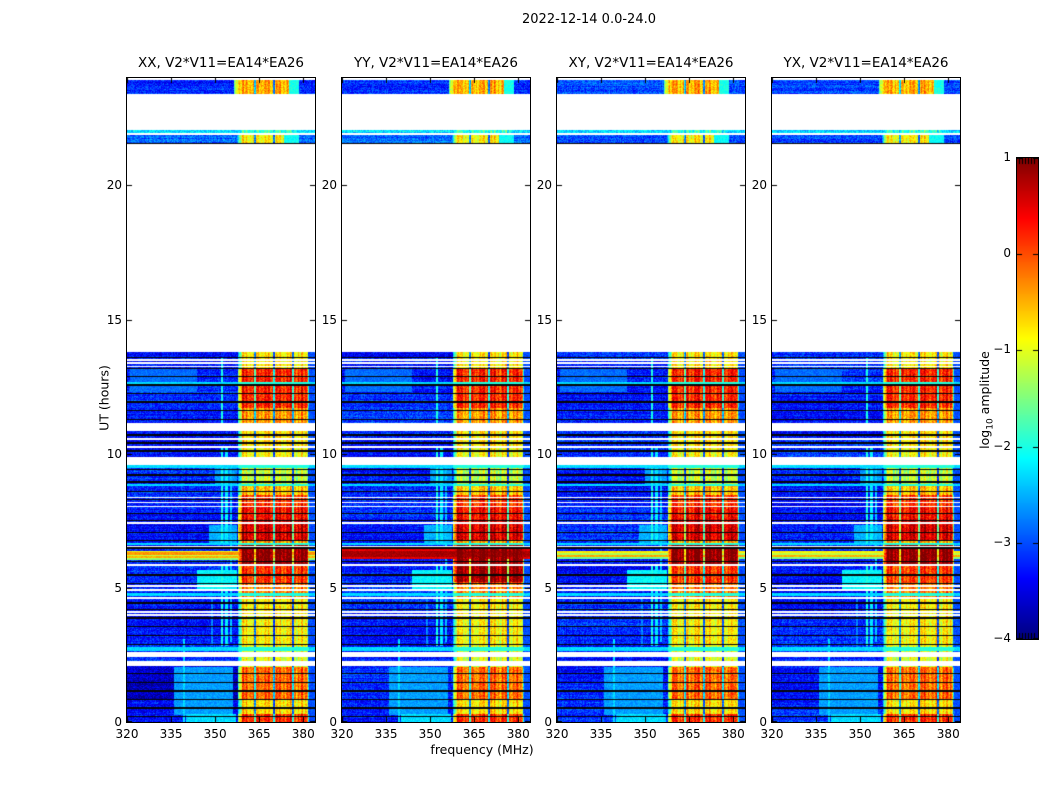  What do you see at coordinates (220, 63) in the screenshot?
I see `panel-title: XX, V2*V11=EA14*EA26` at bounding box center [220, 63].